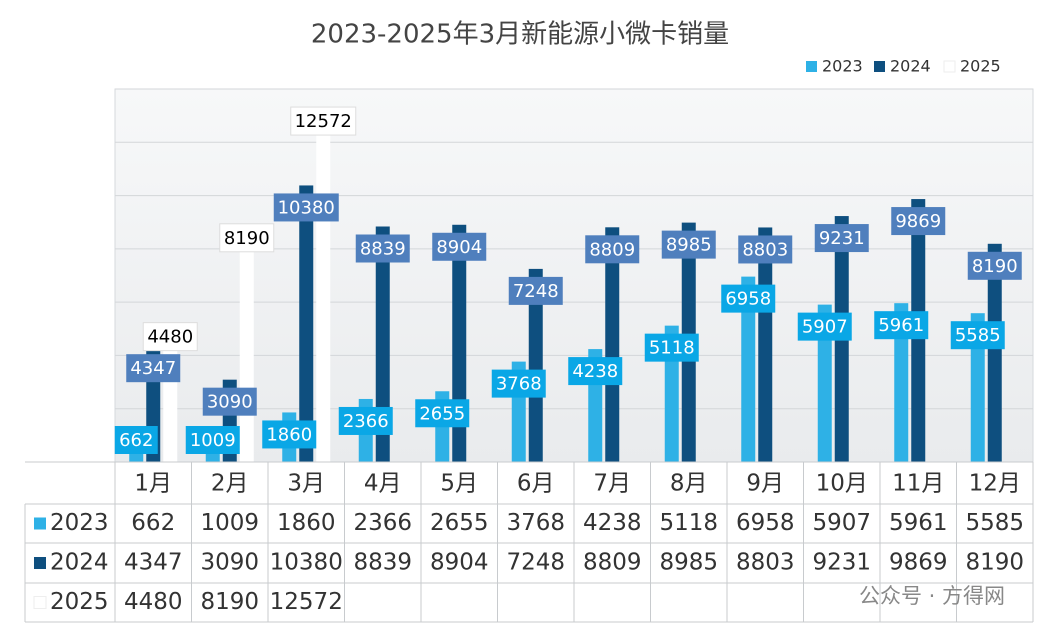 This screenshot has width=1039, height=636. What do you see at coordinates (520, 35) in the screenshot?
I see `chart-title: 2023-2025年3月新能源小微卡销量` at bounding box center [520, 35].